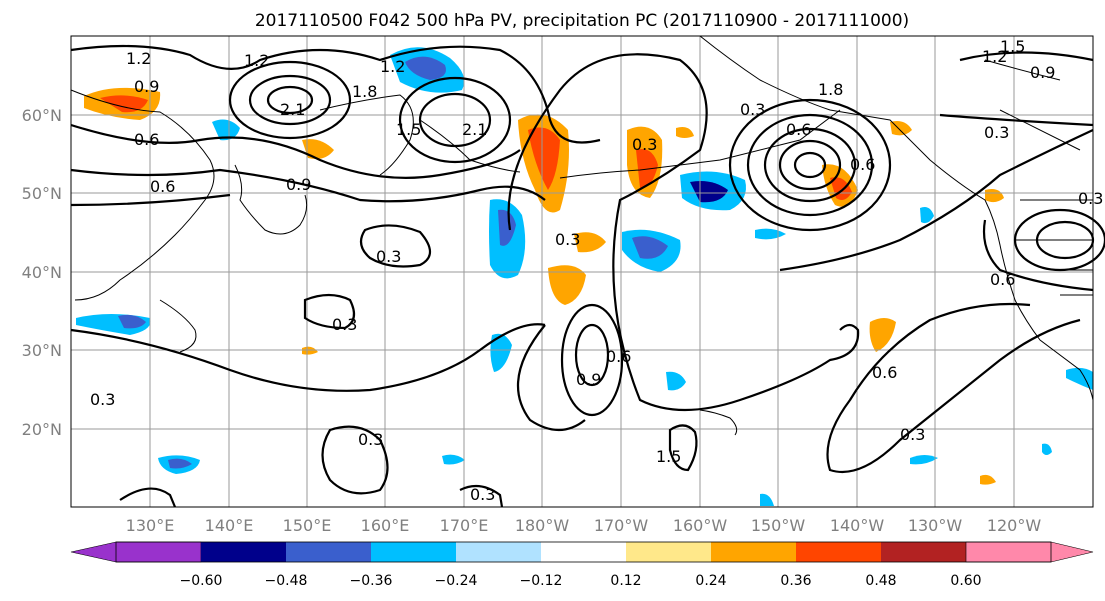 This screenshot has height=601, width=1105. I want to click on colorbar-tick: −0.36, so click(371, 581).